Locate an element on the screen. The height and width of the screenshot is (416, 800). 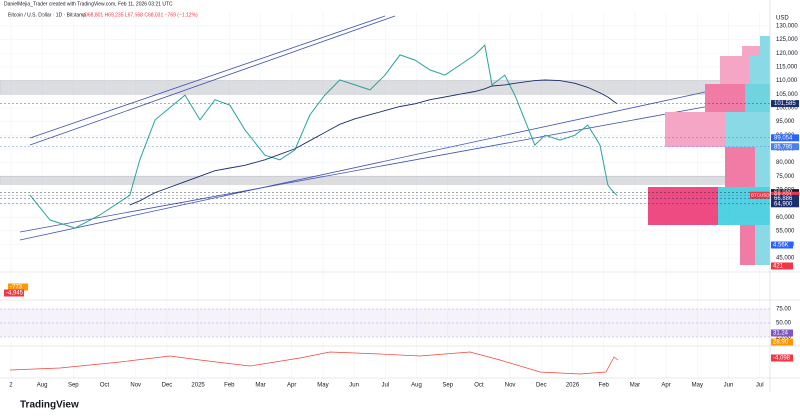
price-tag-label: 64,900 is located at coordinates (783, 204).